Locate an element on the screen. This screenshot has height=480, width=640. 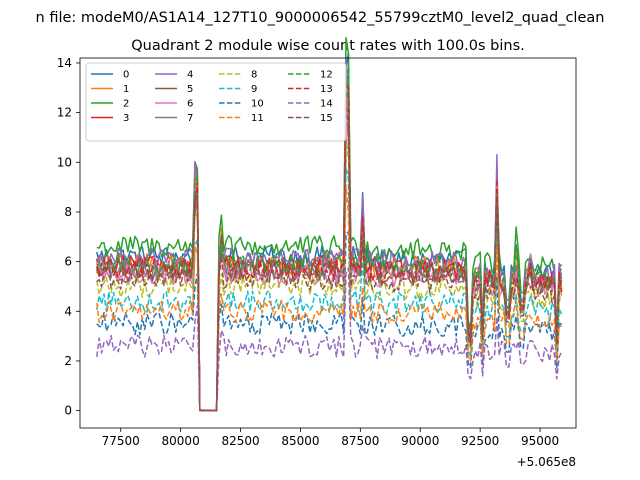
x-tick-label: 85000 is located at coordinates (300, 441).